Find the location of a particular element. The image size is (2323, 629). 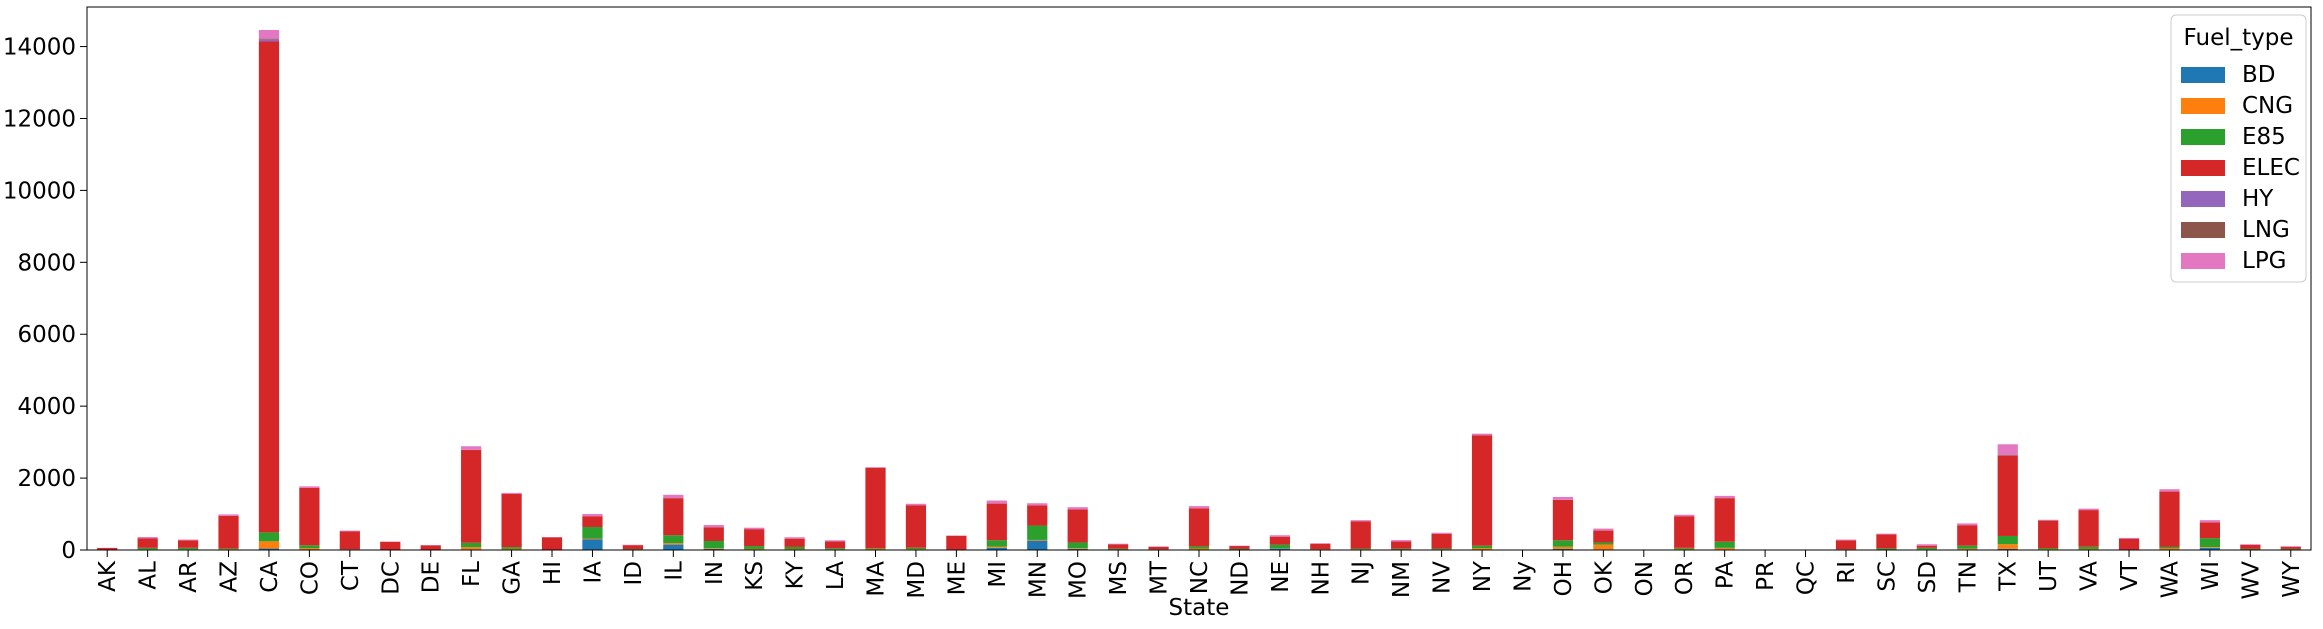

bar-AR-lpg is located at coordinates (188, 540).